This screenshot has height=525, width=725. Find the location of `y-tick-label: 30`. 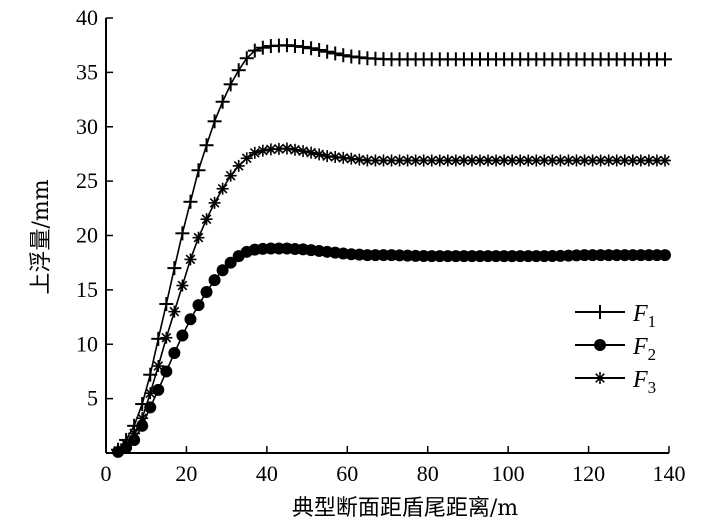

y-tick-label: 30 is located at coordinates (87, 126).